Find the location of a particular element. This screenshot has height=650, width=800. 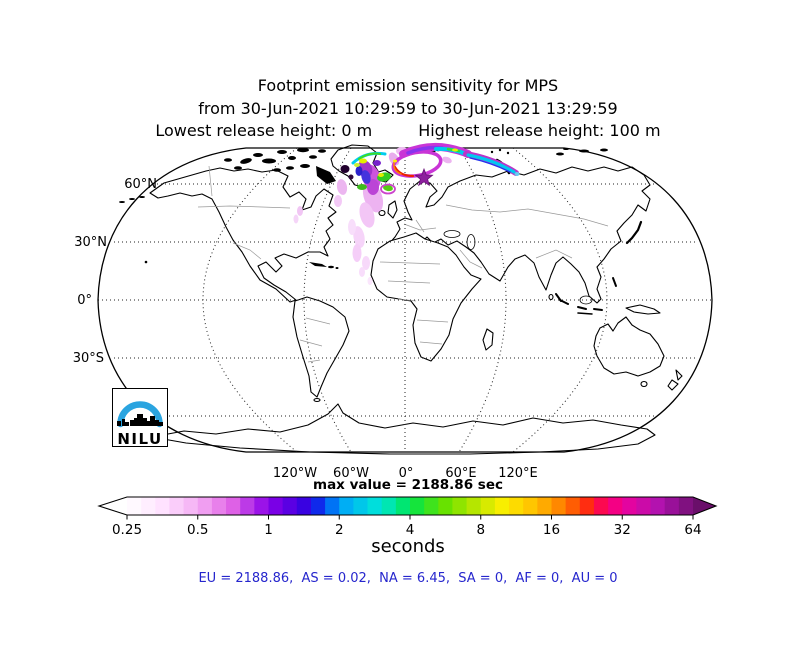

island-ireland is located at coordinates (382, 213).